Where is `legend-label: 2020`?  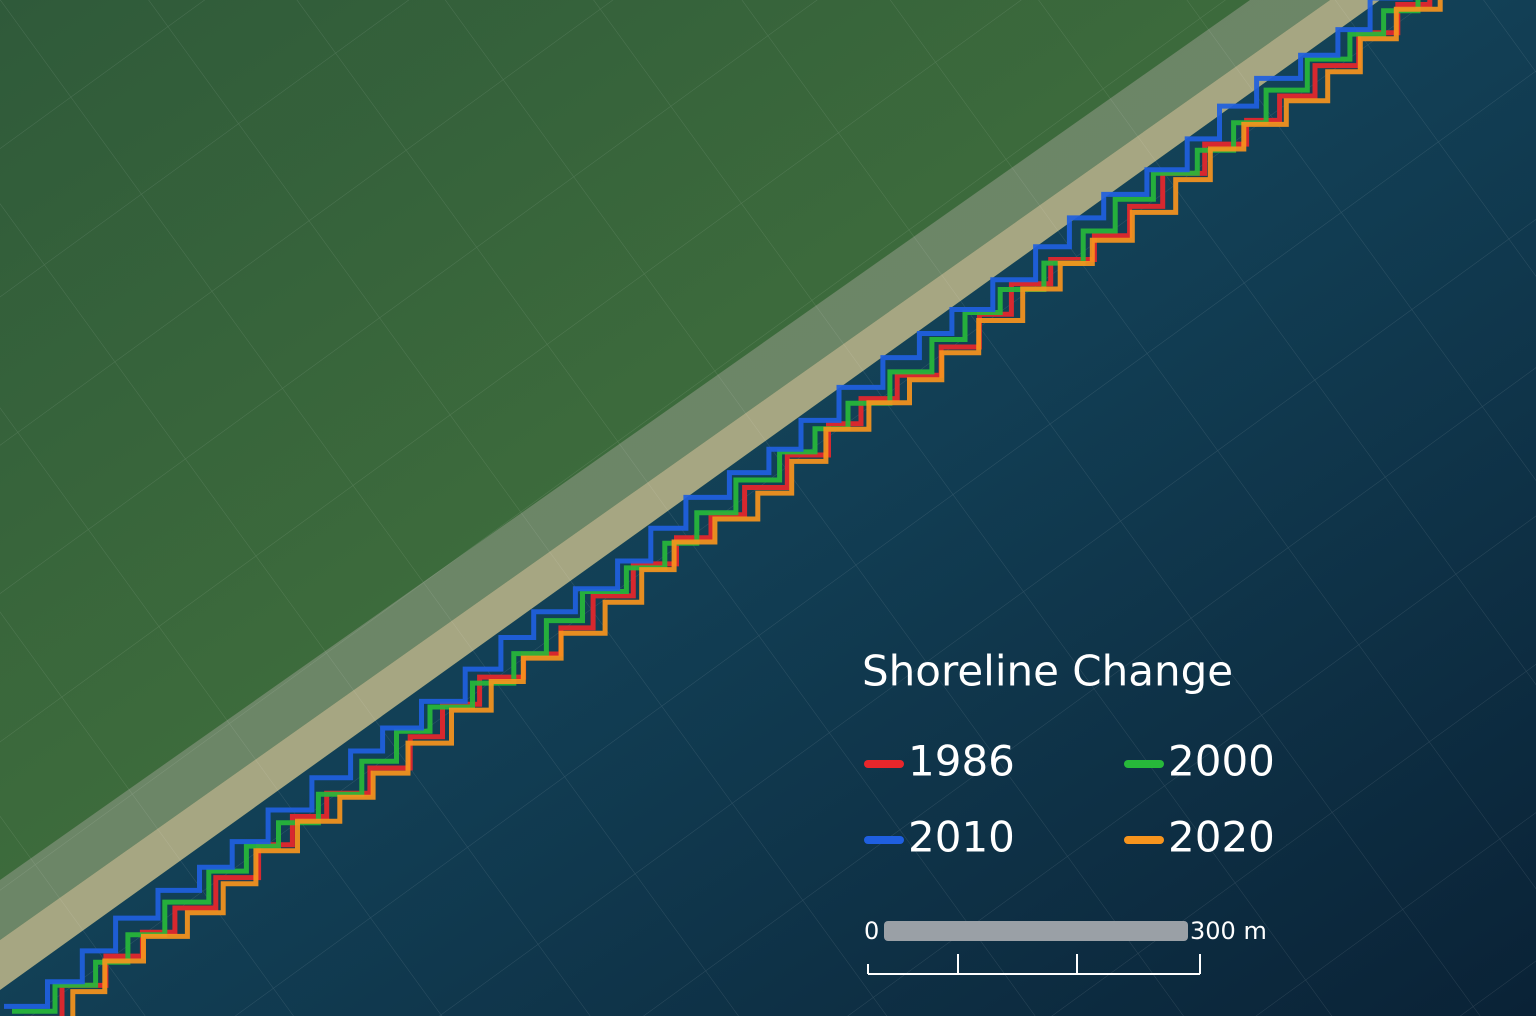
legend-label: 2020 is located at coordinates (1221, 837).